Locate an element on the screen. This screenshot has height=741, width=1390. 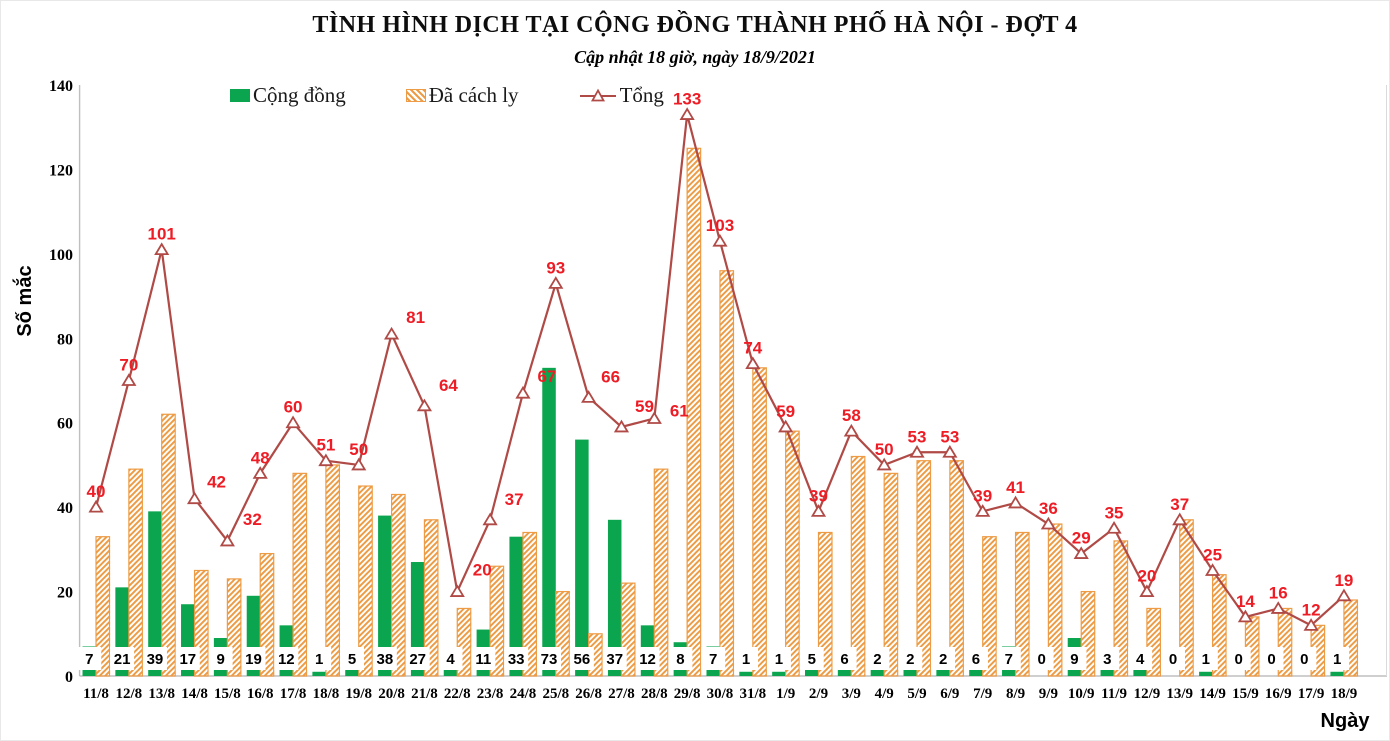
x-tick-label: 14/9 is located at coordinates (1212, 694).